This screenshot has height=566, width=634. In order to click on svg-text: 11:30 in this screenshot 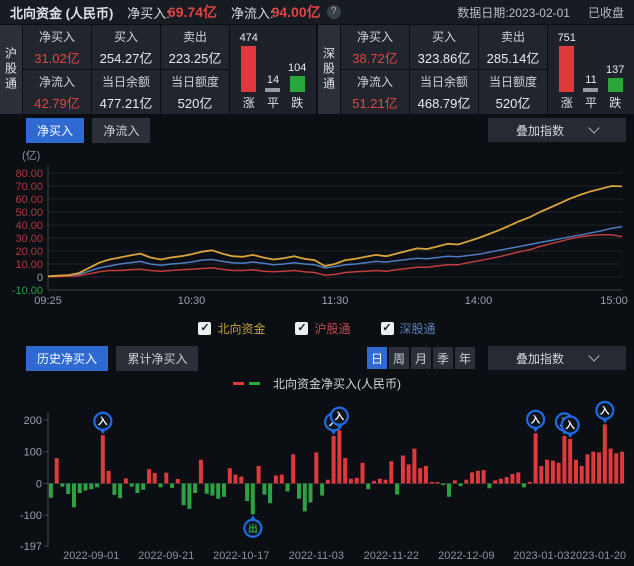, I will do `click(335, 301)`.